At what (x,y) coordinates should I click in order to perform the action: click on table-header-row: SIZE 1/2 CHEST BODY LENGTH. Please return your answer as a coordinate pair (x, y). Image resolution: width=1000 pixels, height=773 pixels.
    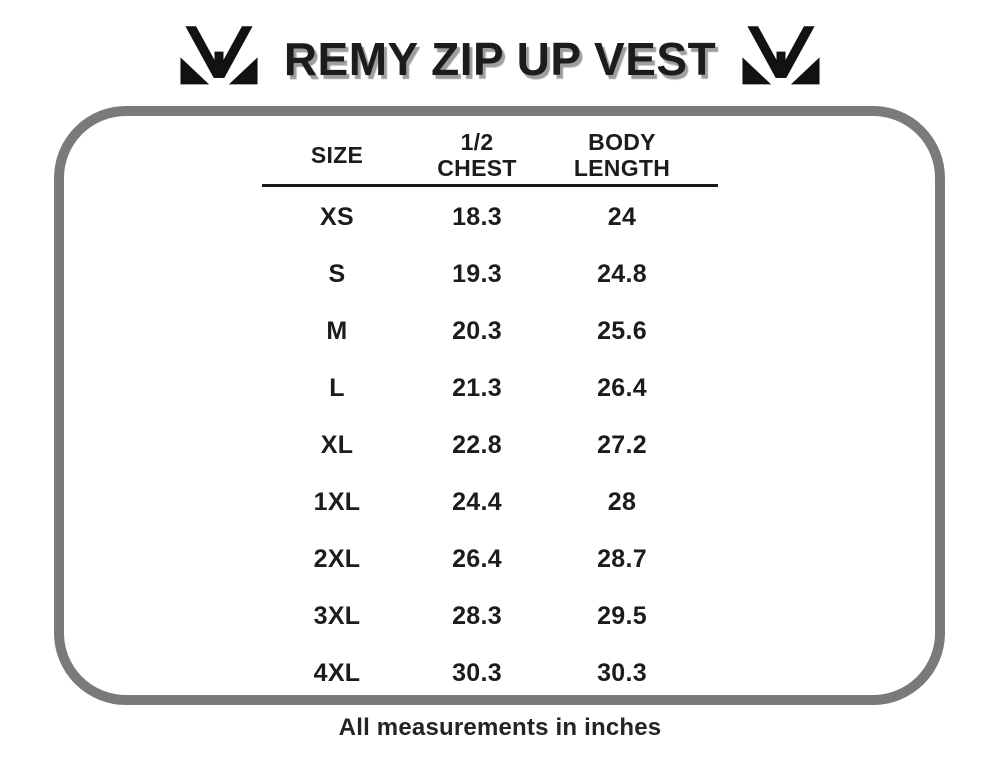
    Looking at the image, I should click on (491, 155).